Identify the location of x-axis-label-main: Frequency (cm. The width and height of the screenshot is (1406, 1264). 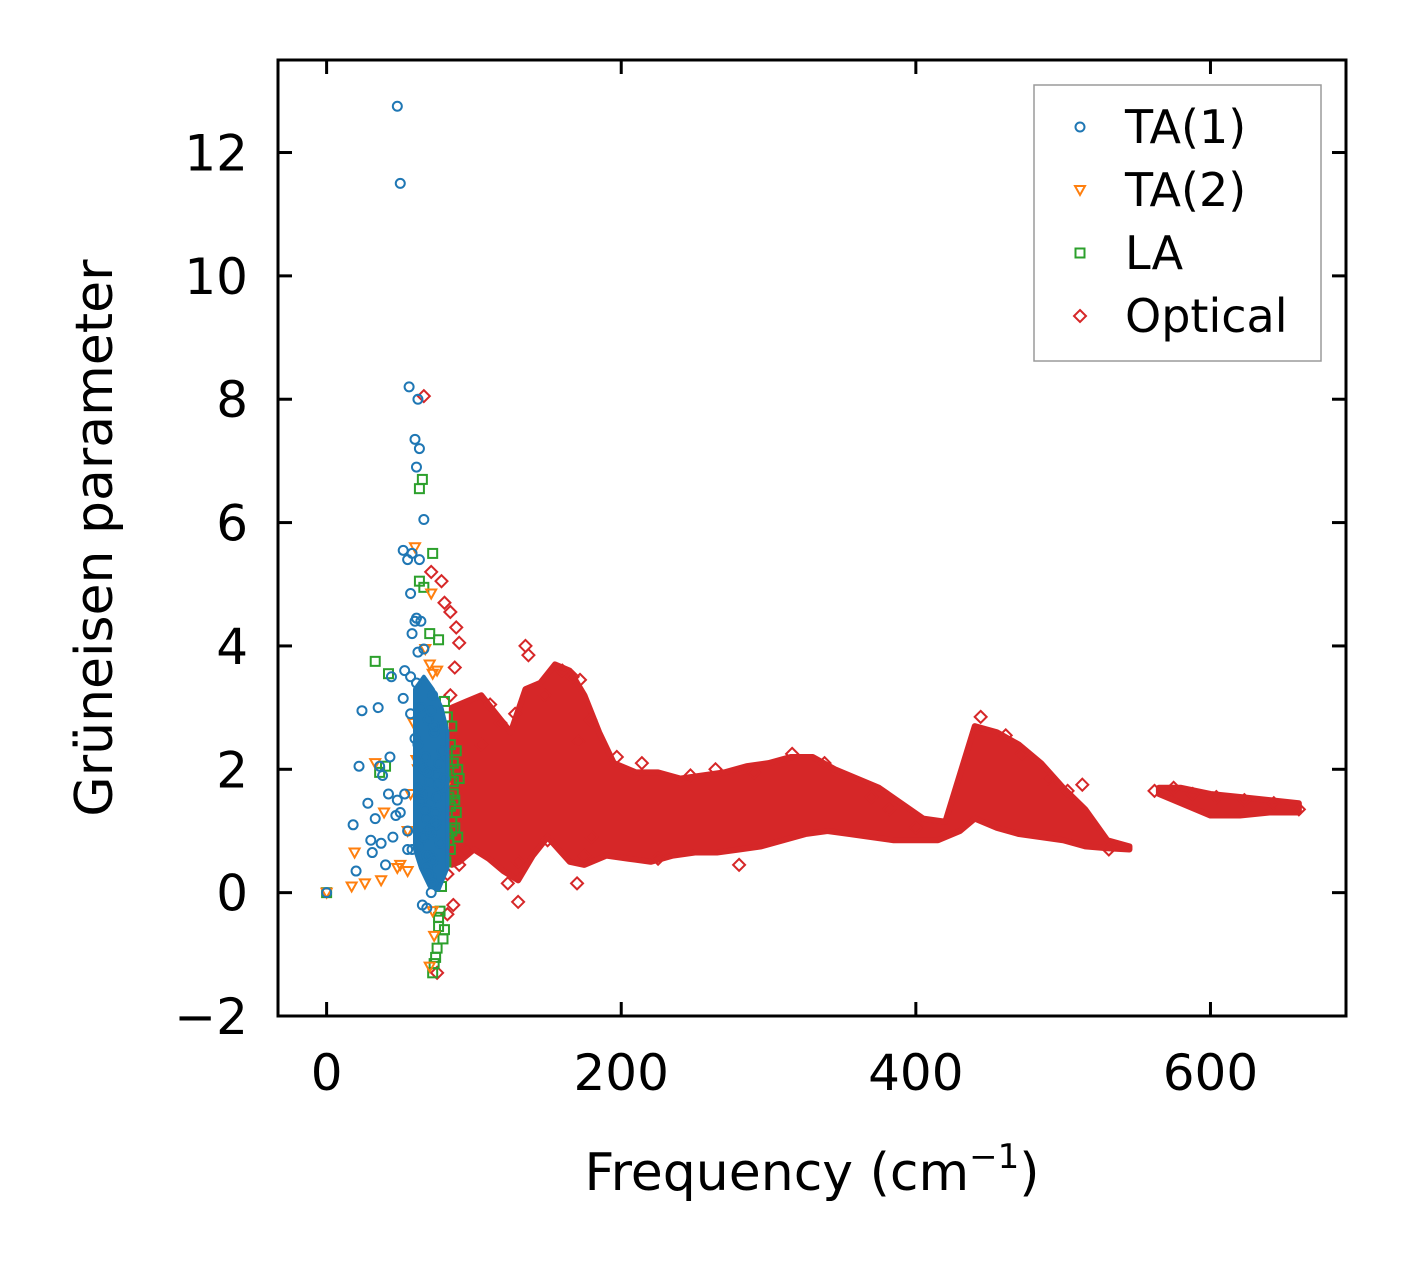
(776, 1173).